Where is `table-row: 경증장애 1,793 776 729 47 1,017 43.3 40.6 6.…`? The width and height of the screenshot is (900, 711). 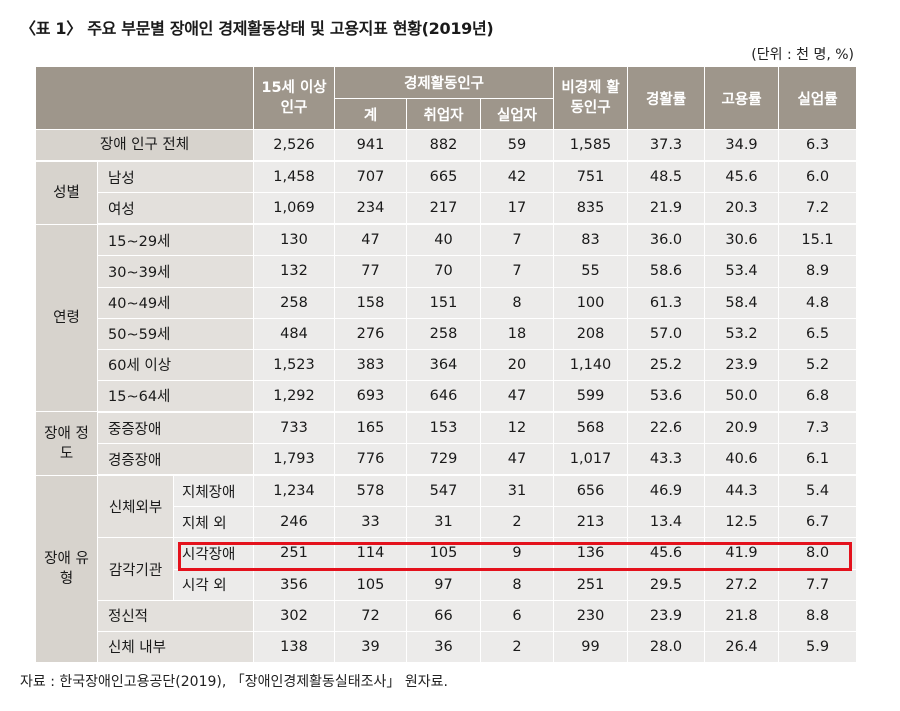 table-row: 경증장애 1,793 776 729 47 1,017 43.3 40.6 6.… is located at coordinates (447, 460).